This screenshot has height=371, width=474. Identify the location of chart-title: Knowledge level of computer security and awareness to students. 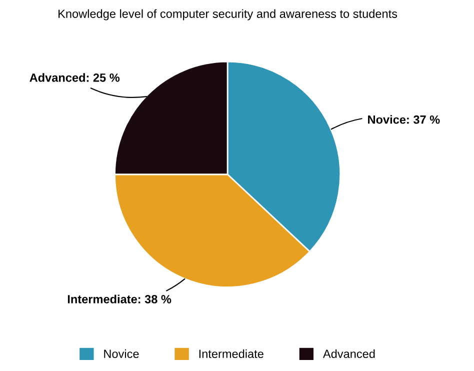
(228, 14).